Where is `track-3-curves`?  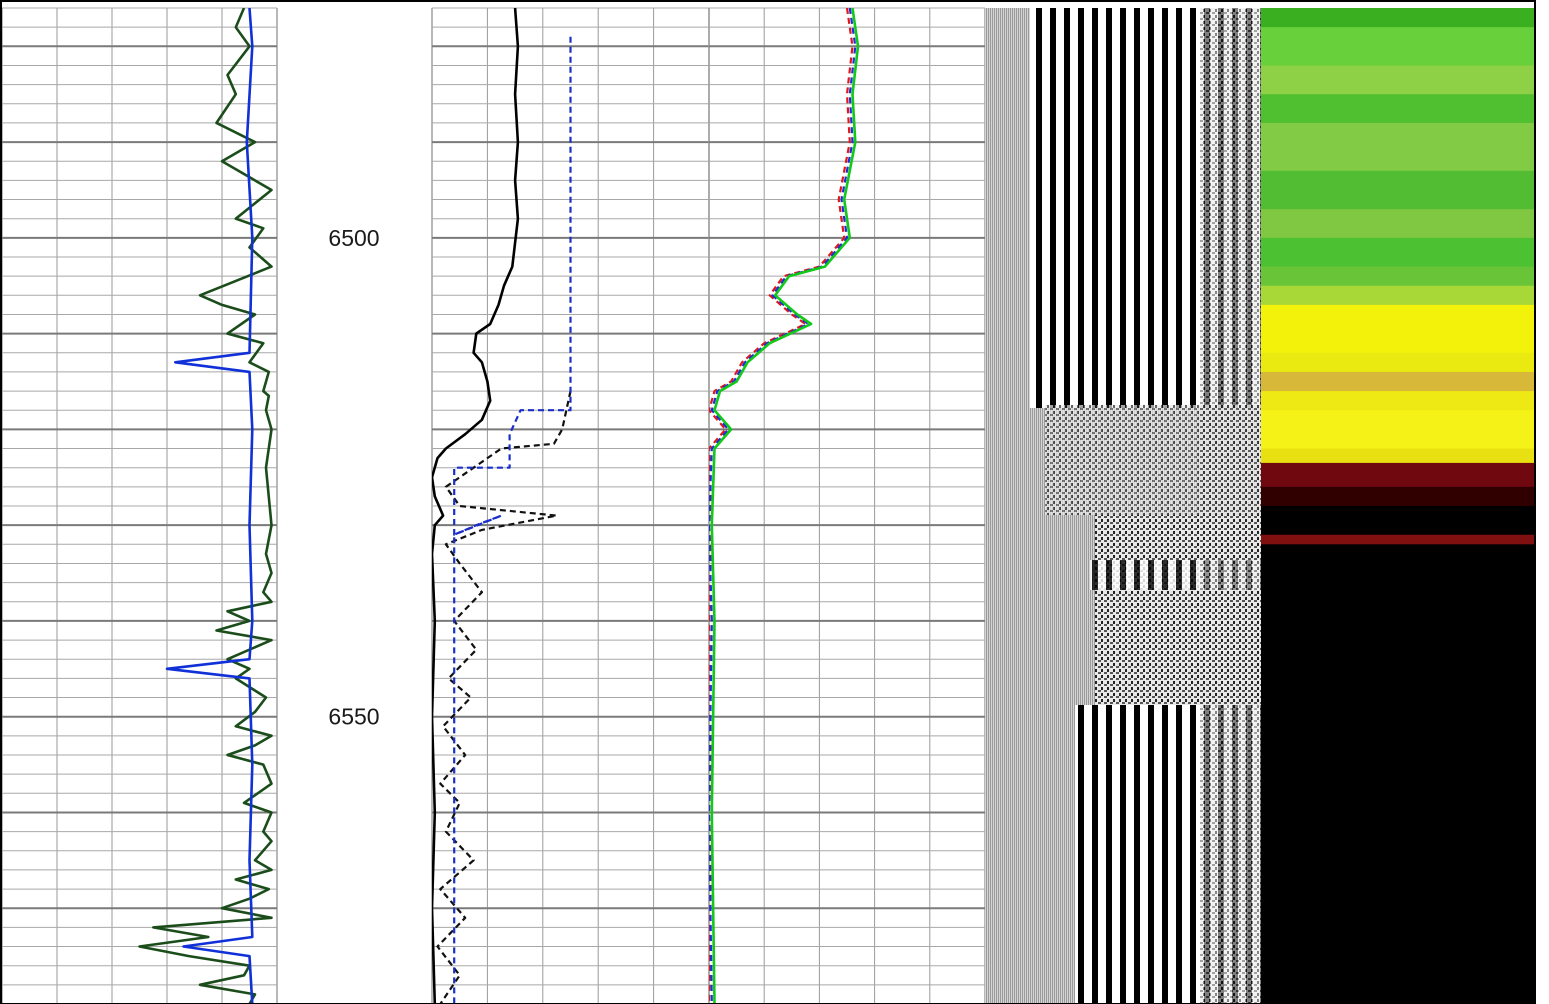
track-3-curves is located at coordinates (502, 506).